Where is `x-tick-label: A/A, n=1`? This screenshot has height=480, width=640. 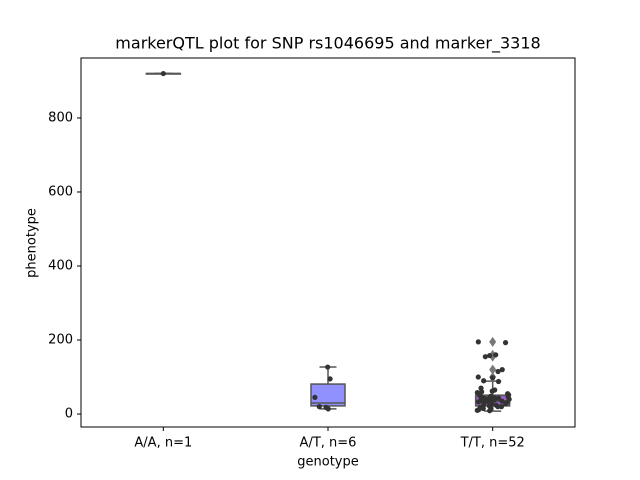 x-tick-label: A/A, n=1 is located at coordinates (163, 443).